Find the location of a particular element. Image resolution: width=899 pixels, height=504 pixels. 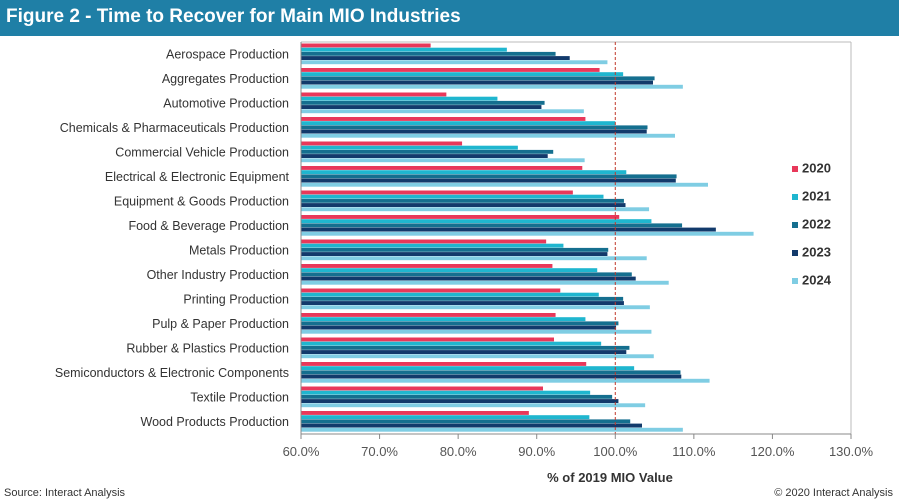

x-tick-label: 80.0% is located at coordinates (458, 451).